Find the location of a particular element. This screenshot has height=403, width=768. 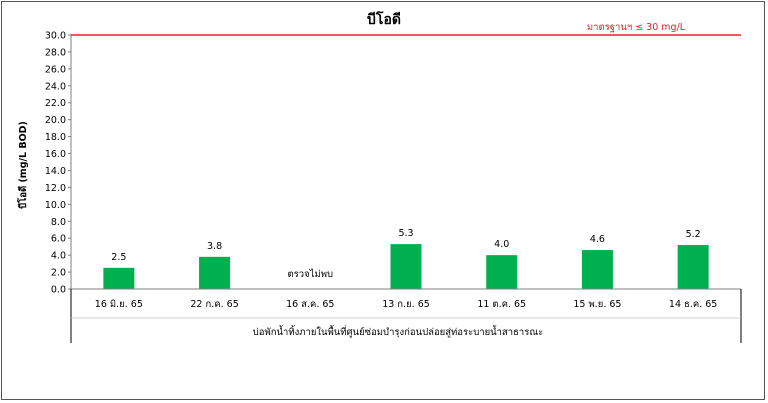

data-label: 5.2 is located at coordinates (693, 234).